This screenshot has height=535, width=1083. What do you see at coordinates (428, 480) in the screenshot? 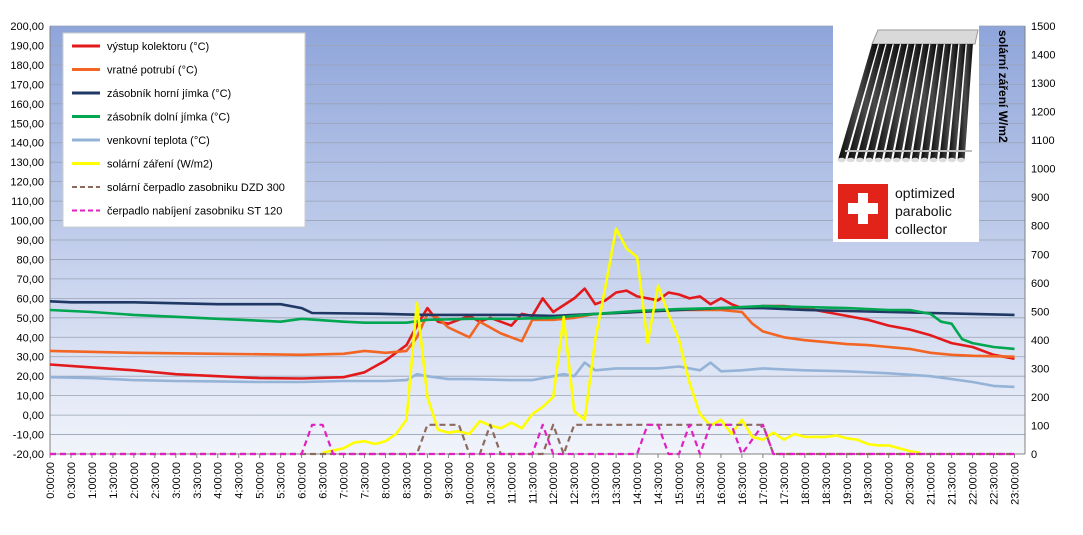
I see `x-tick-label: 9:00:00` at bounding box center [428, 480].